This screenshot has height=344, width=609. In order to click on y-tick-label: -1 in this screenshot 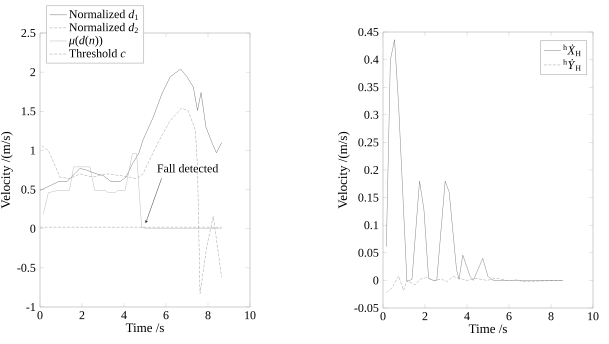, I will do `click(31, 307)`.